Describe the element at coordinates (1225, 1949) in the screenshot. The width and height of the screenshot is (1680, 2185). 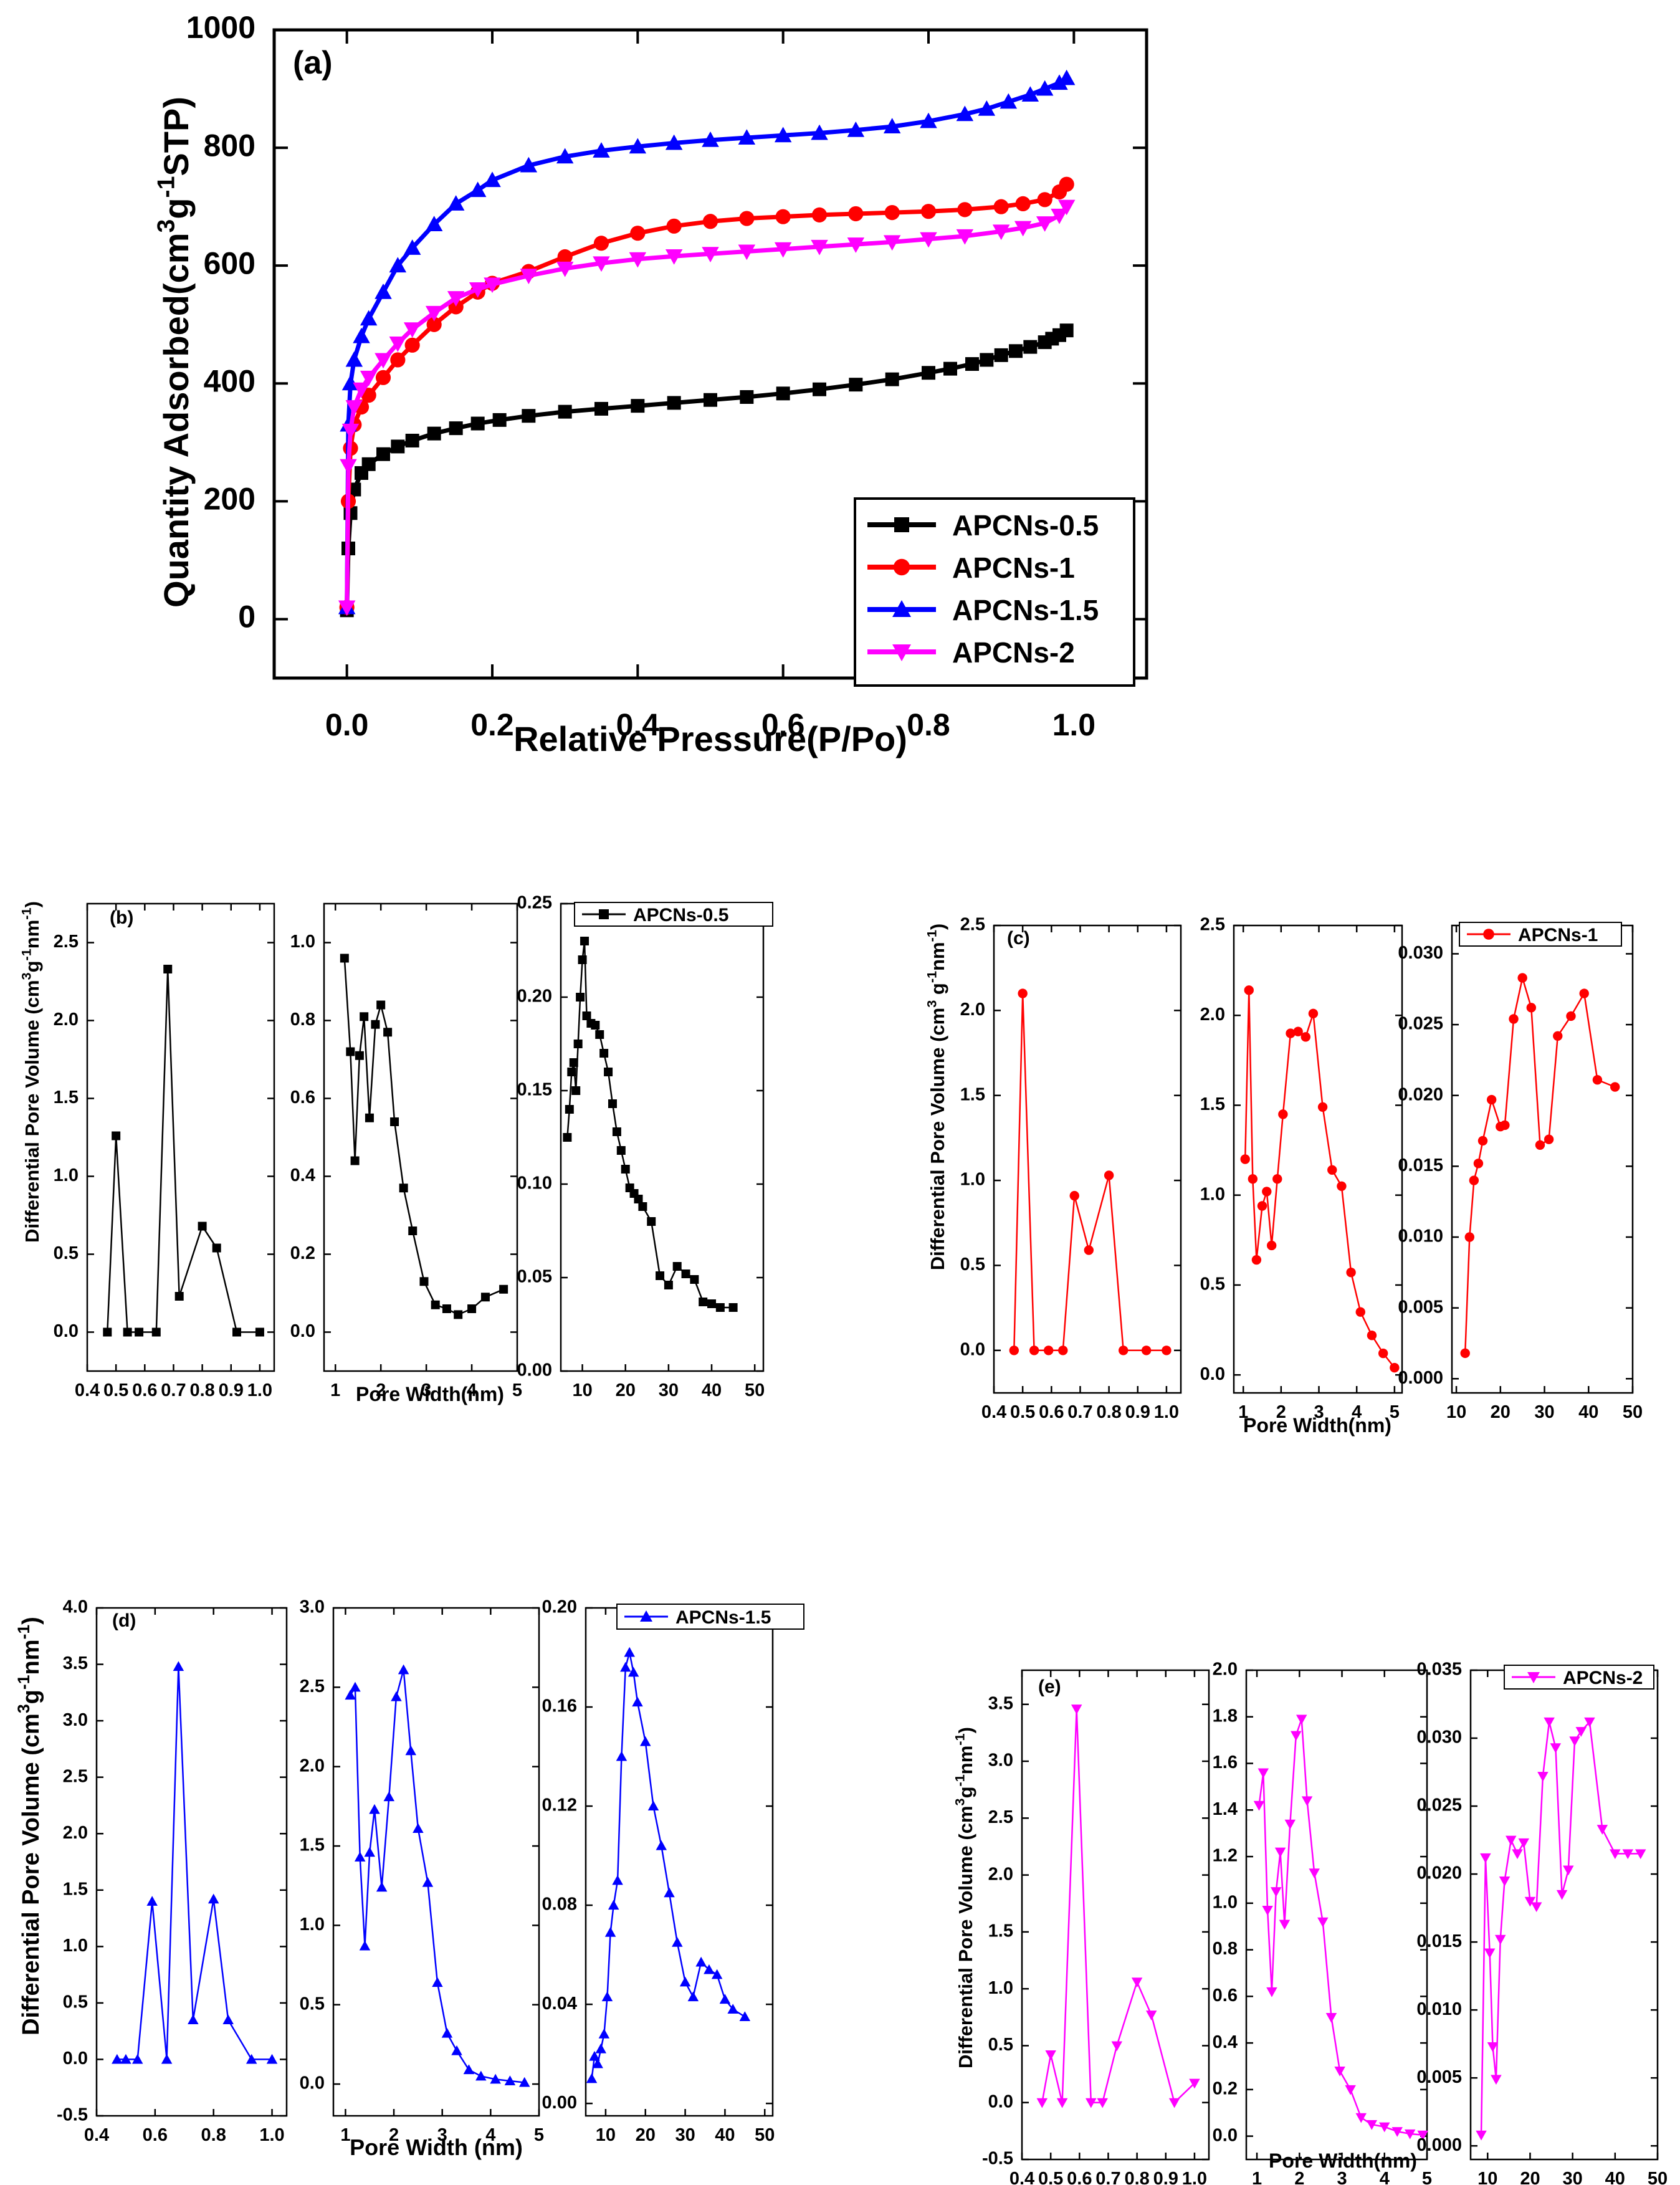
I see `y-tick-label: 0.8` at that location.